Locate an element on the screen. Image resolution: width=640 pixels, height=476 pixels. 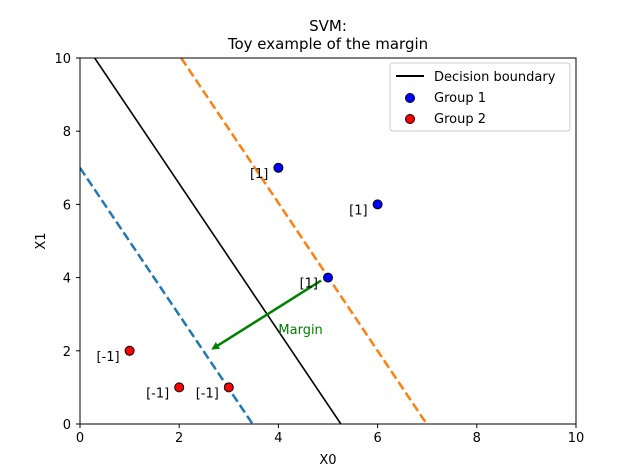
margin-annotation-label: Margin is located at coordinates (300, 330).